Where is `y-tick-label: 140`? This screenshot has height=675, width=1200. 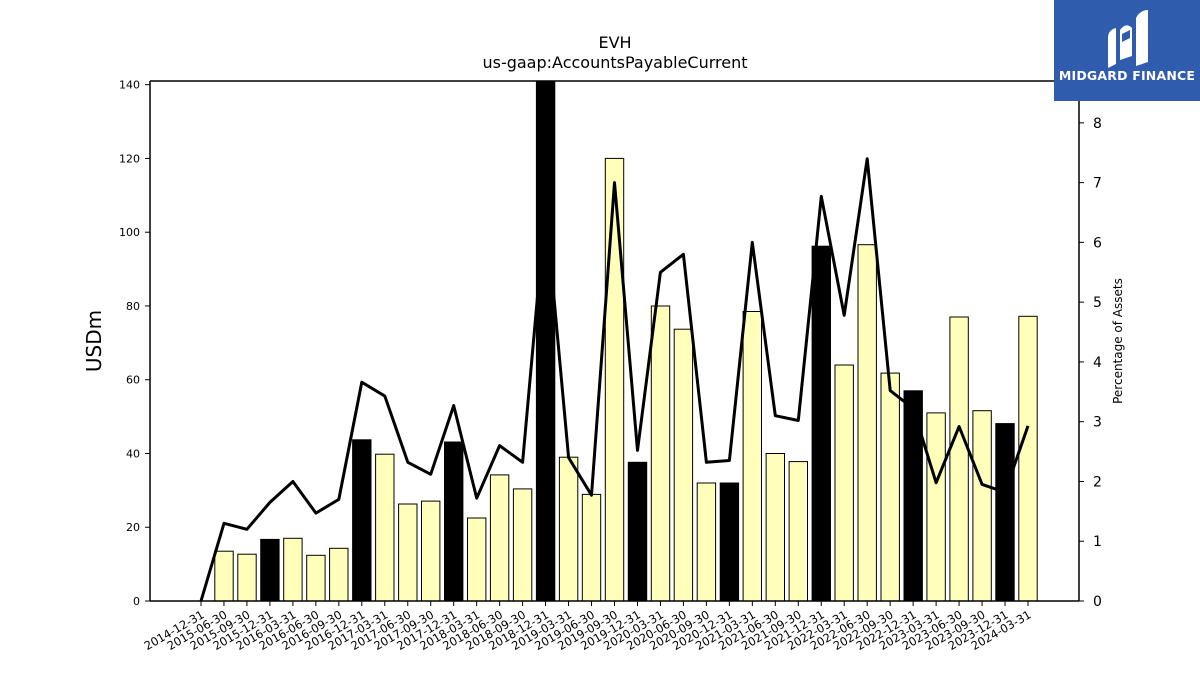
y-tick-label: 140 is located at coordinates (129, 85).